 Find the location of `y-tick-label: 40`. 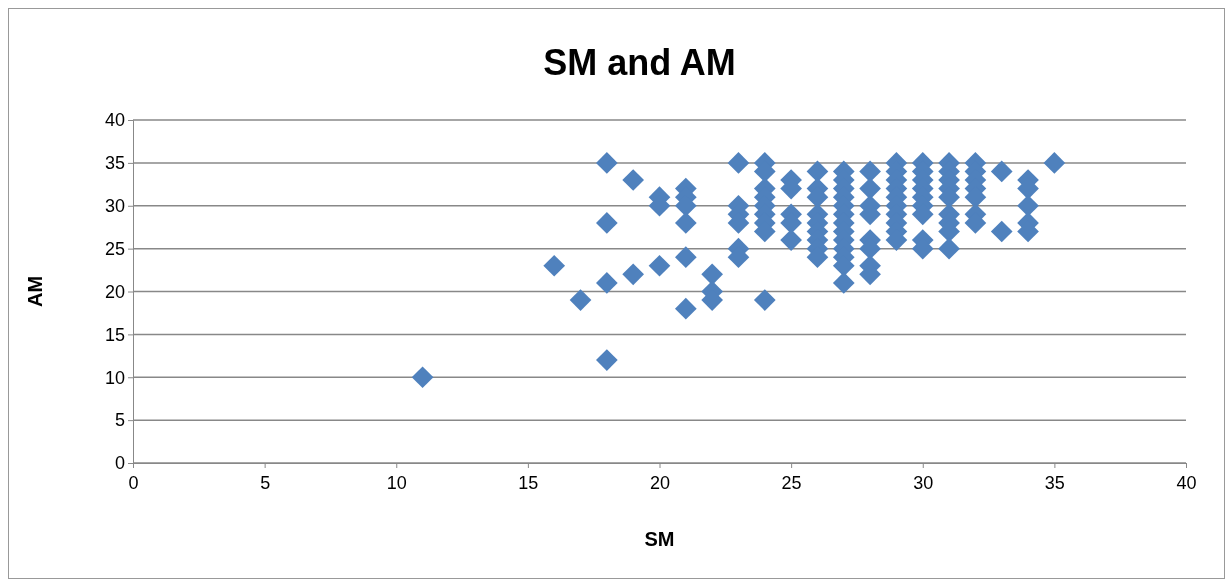

y-tick-label: 40 is located at coordinates (114, 120).